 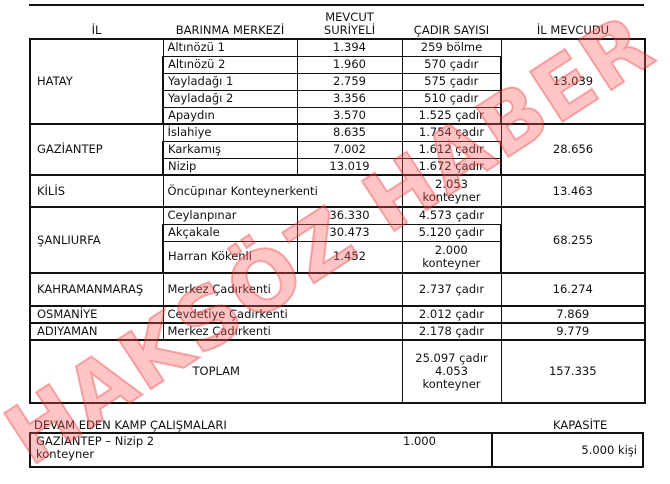 What do you see at coordinates (573, 191) in the screenshot?
I see `province-total: 13.463` at bounding box center [573, 191].